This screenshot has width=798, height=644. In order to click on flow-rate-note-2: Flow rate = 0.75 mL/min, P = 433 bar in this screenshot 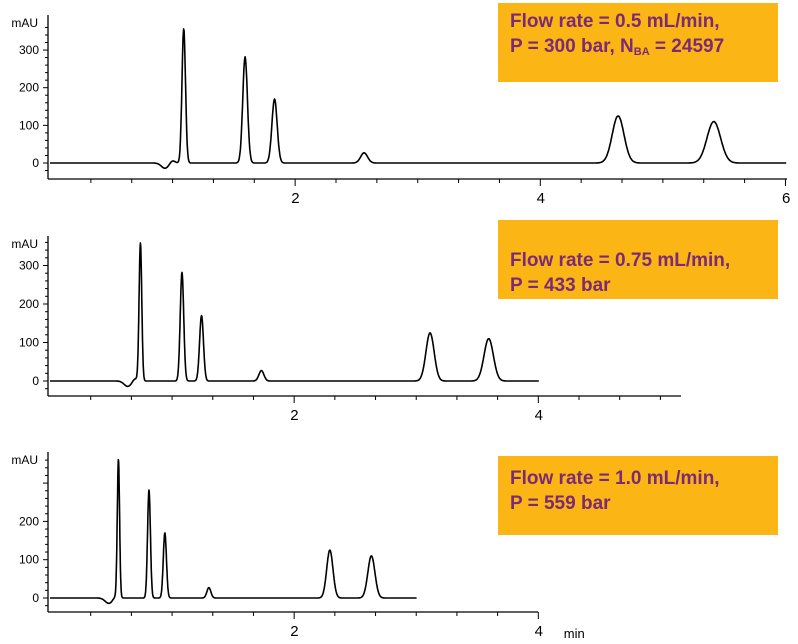, I will do `click(638, 259)`.